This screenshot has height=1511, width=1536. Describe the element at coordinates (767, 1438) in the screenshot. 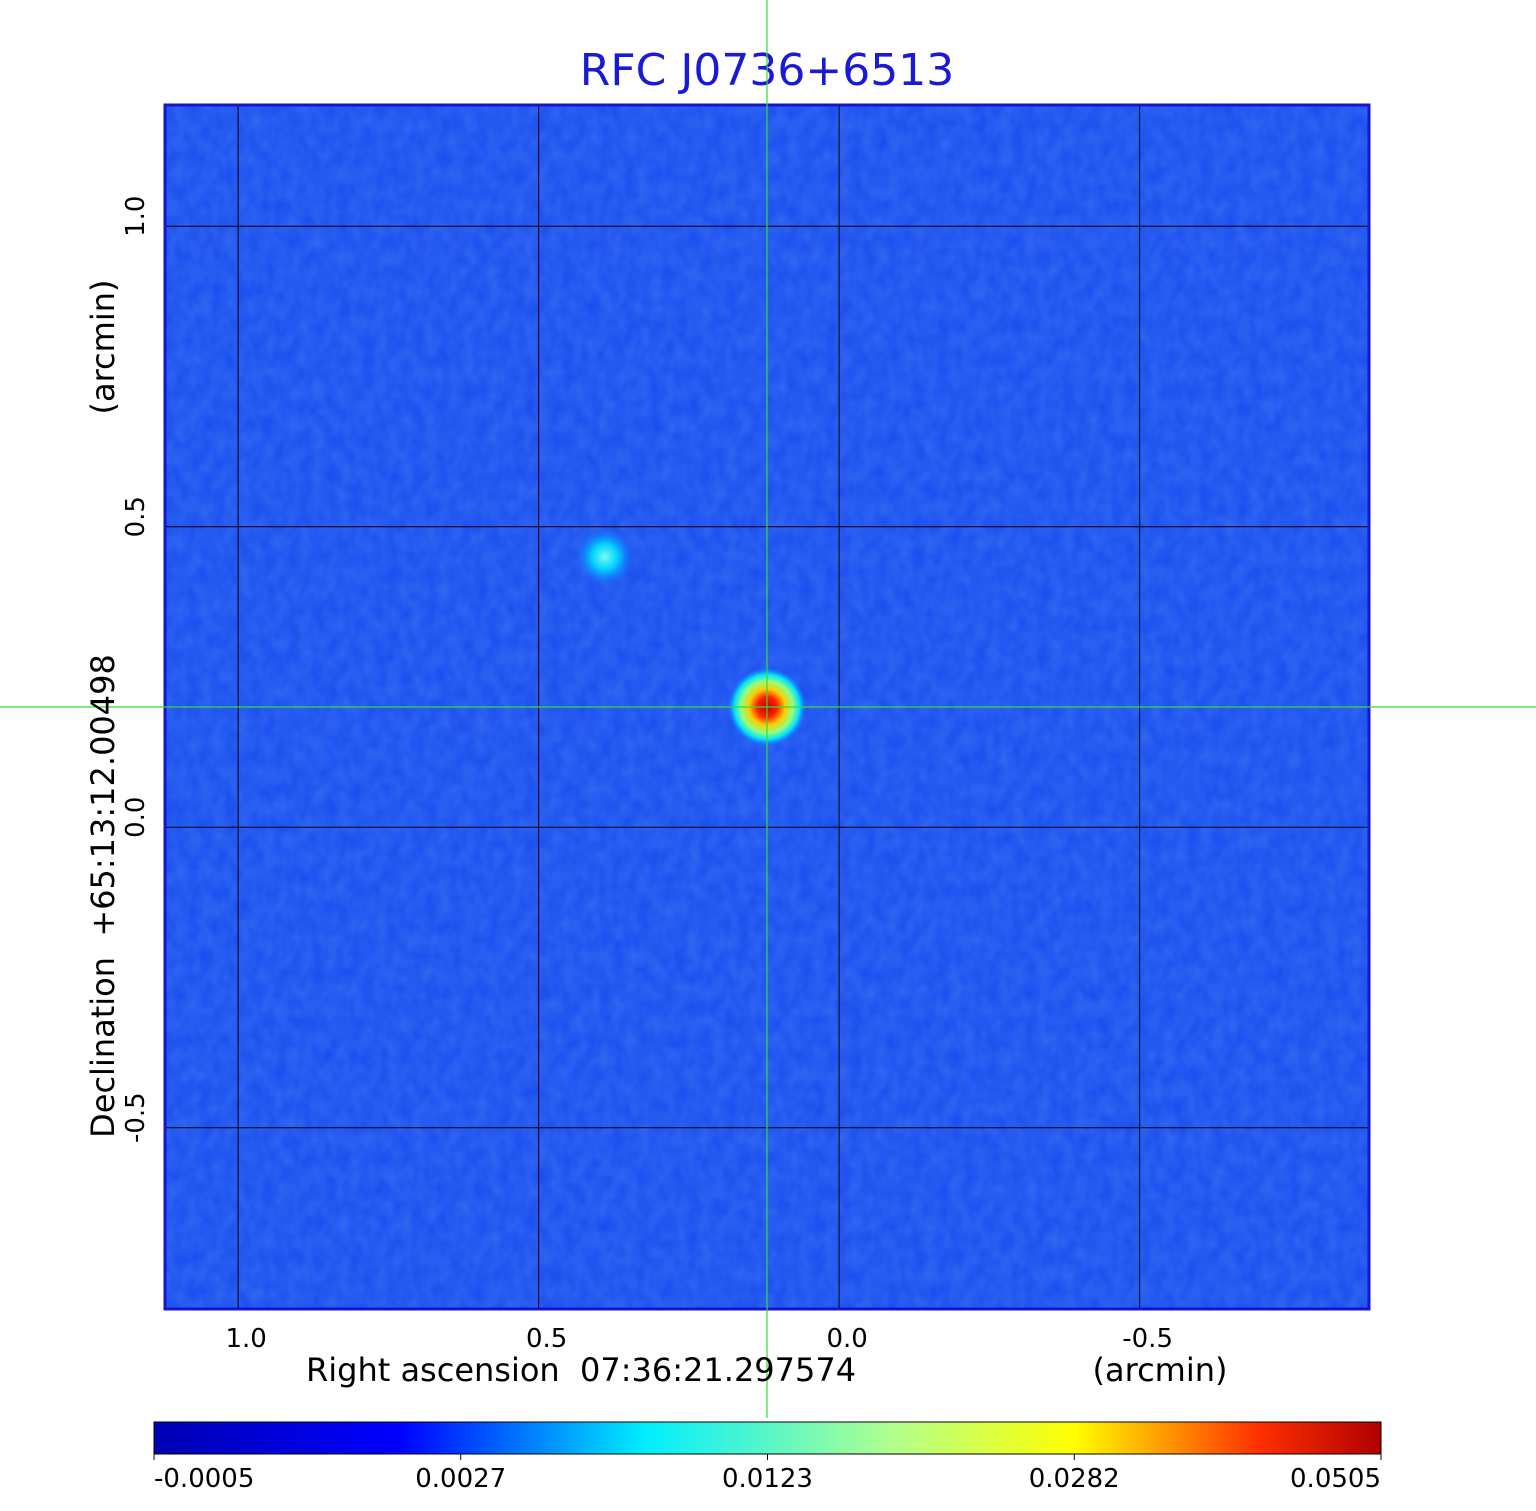

I see `colorbar` at that location.